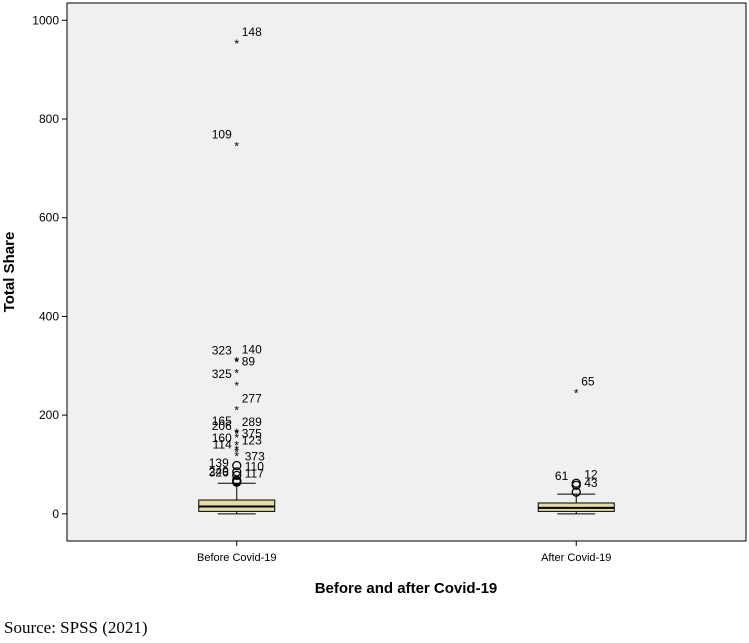 This screenshot has width=749, height=643. Describe the element at coordinates (588, 381) in the screenshot. I see `extreme-label: 65` at that location.